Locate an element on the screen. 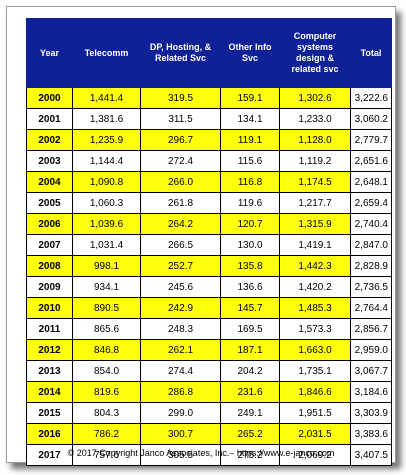 This screenshot has height=475, width=406. cell-other-info: 135.8 is located at coordinates (250, 266).